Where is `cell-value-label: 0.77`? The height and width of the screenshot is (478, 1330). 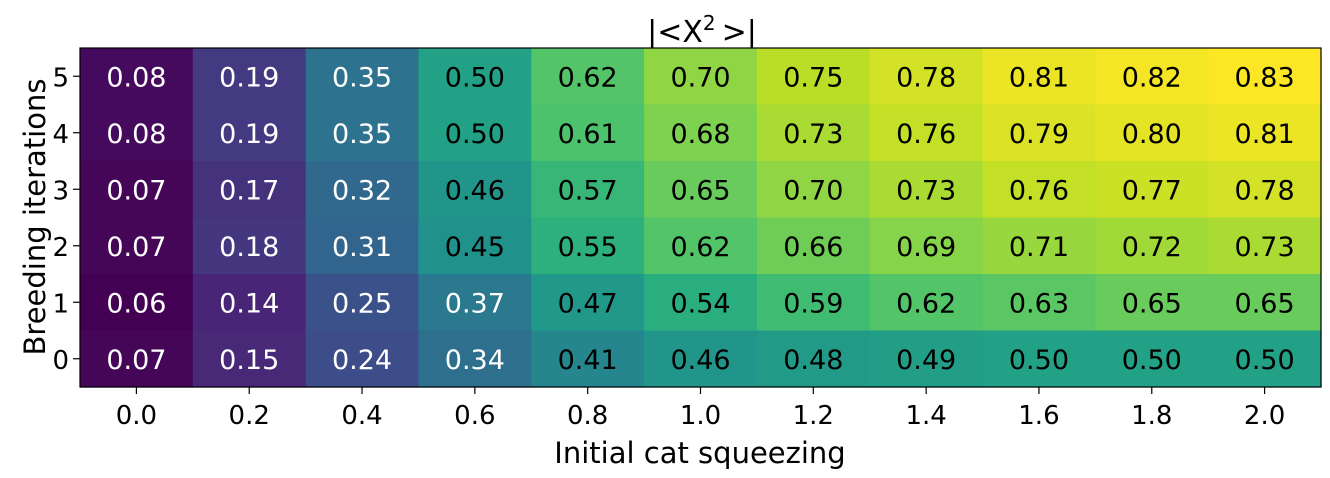 cell-value-label: 0.77 is located at coordinates (1152, 190).